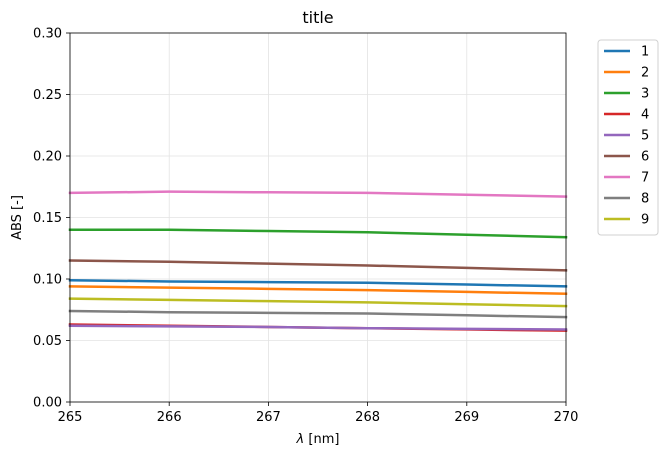 The height and width of the screenshot is (457, 666). I want to click on x-axis-label: λ [nm], so click(318, 439).